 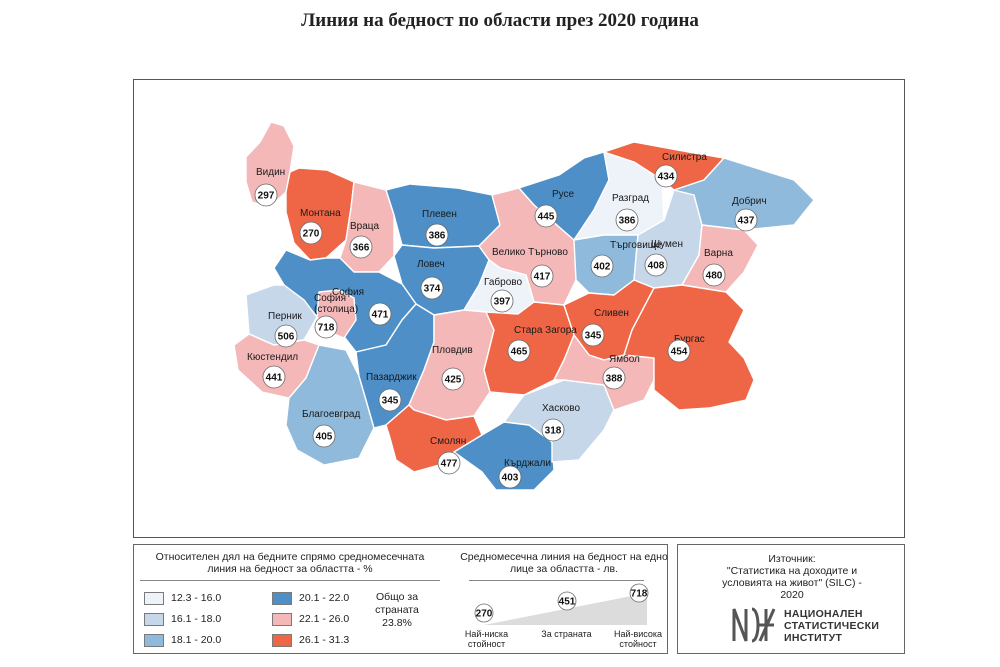 I want to click on region-label: Бургас, so click(x=689, y=339).